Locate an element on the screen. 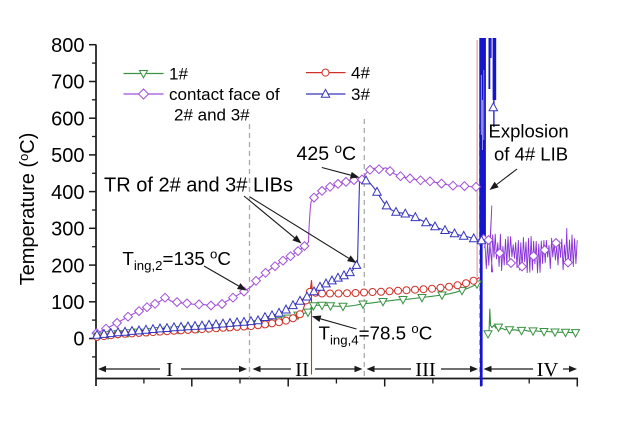 This screenshot has height=447, width=640. svg-text: 700 is located at coordinates (67, 83).